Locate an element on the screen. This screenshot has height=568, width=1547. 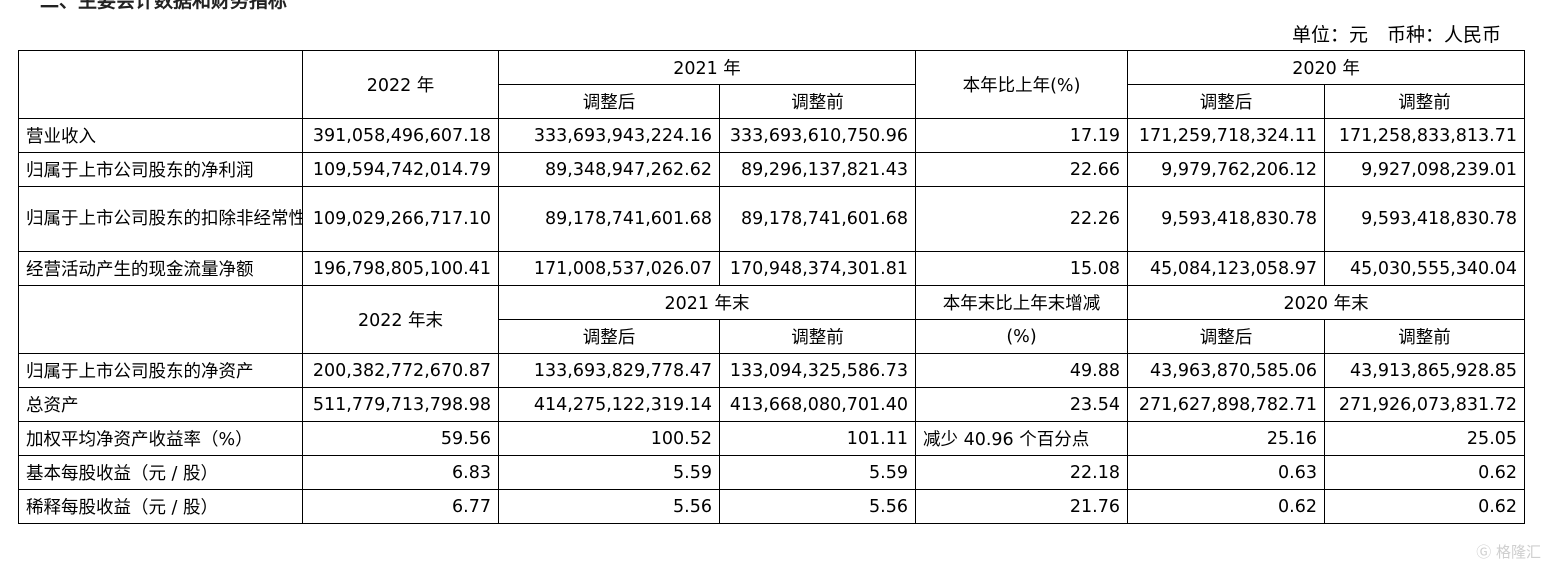
cell-2022: 109,594,742,014.79 is located at coordinates (400, 169).